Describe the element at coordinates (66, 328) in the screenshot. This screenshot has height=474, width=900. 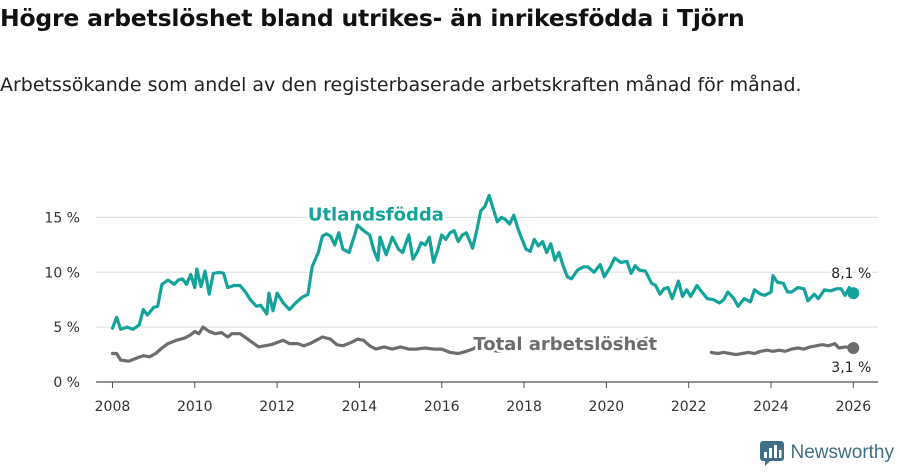
I see `y-tick-label: 5 %` at that location.